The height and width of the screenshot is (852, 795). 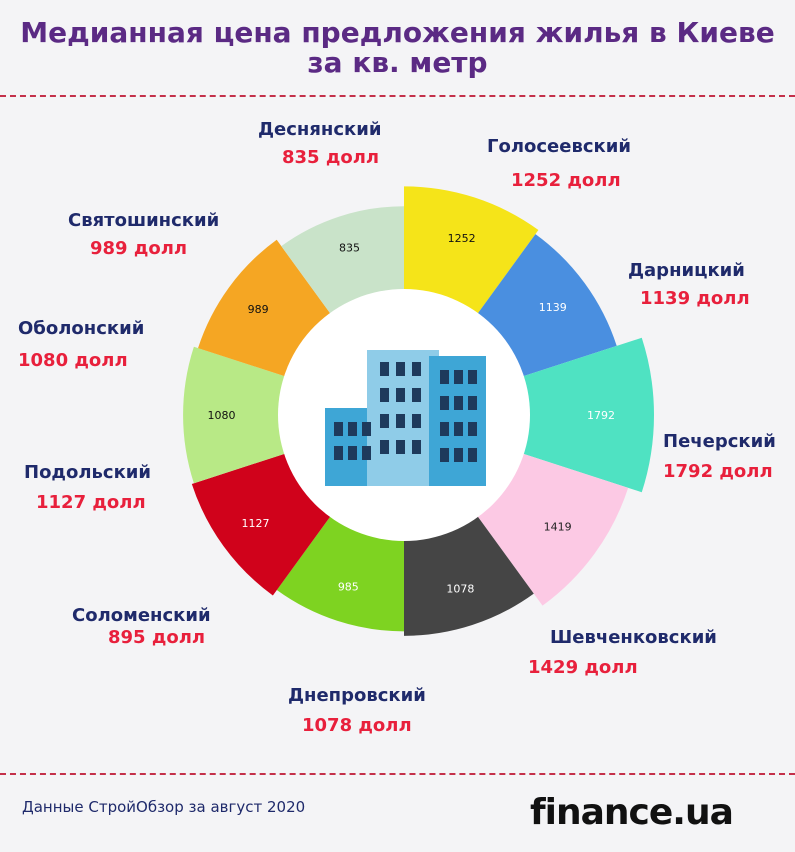 What do you see at coordinates (73, 360) in the screenshot?
I see `district-price: 1080 долл` at bounding box center [73, 360].